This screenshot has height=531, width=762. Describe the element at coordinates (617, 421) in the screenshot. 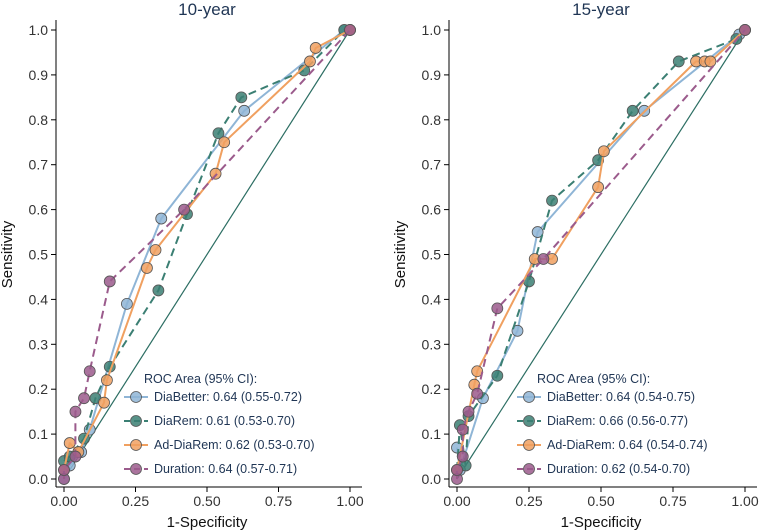

I see `chart-15-year-legend-entry: DiaRem: 0.66 (0.56-0.77)` at that location.